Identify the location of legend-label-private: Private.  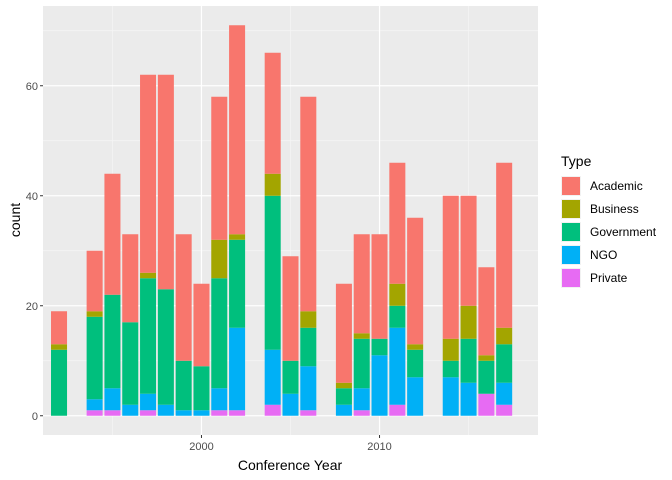
(609, 278).